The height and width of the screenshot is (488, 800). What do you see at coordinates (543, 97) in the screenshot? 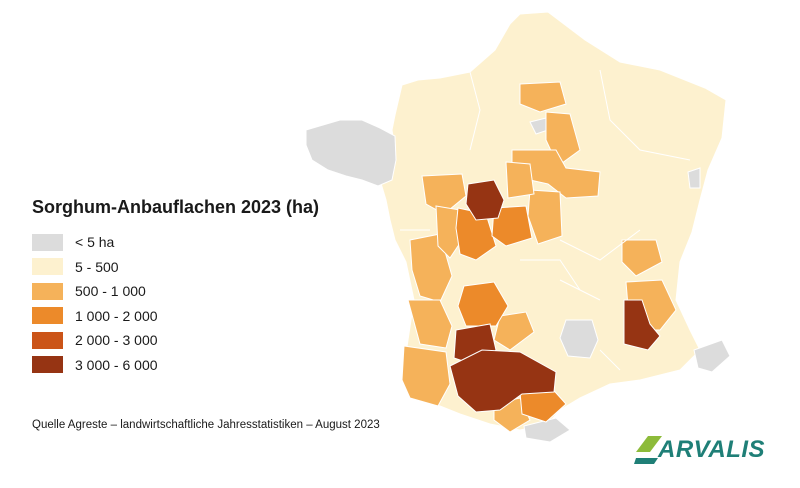
I see `region-aisne` at bounding box center [543, 97].